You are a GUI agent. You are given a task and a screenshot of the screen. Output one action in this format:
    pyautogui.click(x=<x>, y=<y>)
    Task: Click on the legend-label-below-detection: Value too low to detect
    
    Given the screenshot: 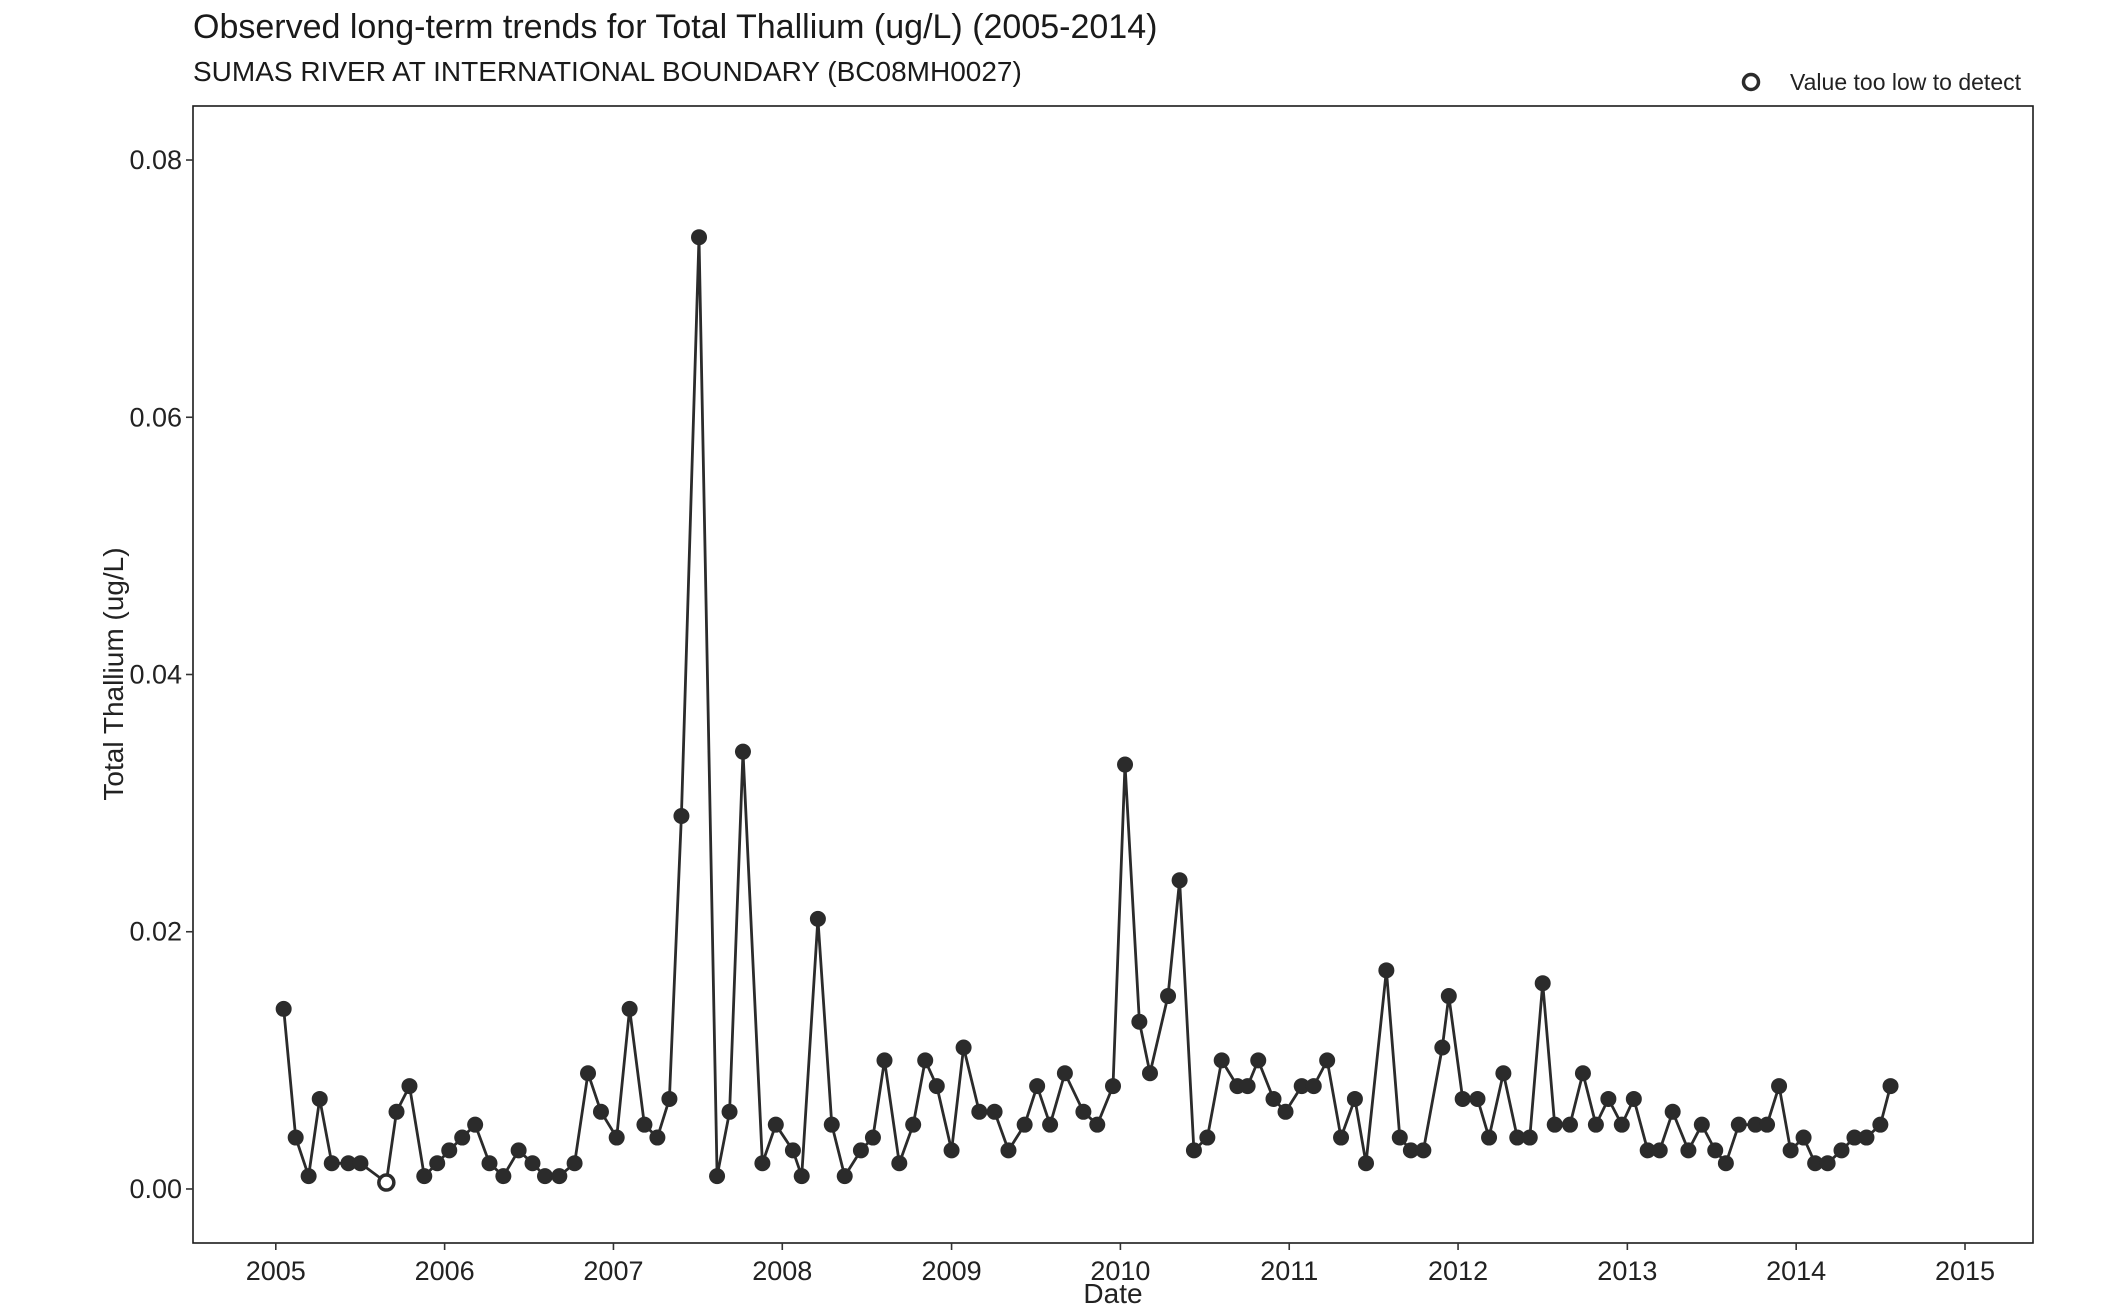 What is the action you would take?
    pyautogui.click(x=1906, y=82)
    